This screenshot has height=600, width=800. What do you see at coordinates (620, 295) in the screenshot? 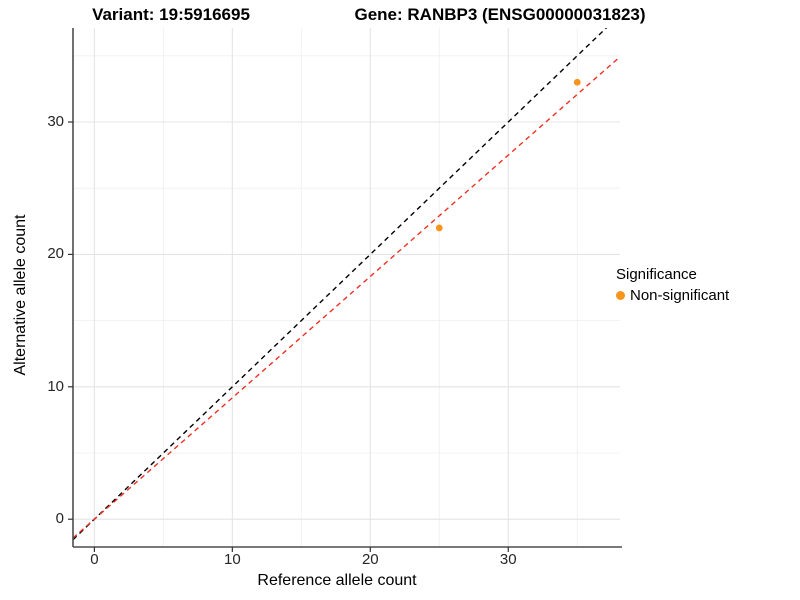
I see `point-key-icon` at bounding box center [620, 295].